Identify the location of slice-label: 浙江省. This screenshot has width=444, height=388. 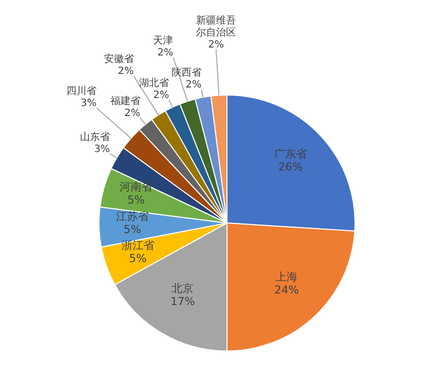
(137, 245).